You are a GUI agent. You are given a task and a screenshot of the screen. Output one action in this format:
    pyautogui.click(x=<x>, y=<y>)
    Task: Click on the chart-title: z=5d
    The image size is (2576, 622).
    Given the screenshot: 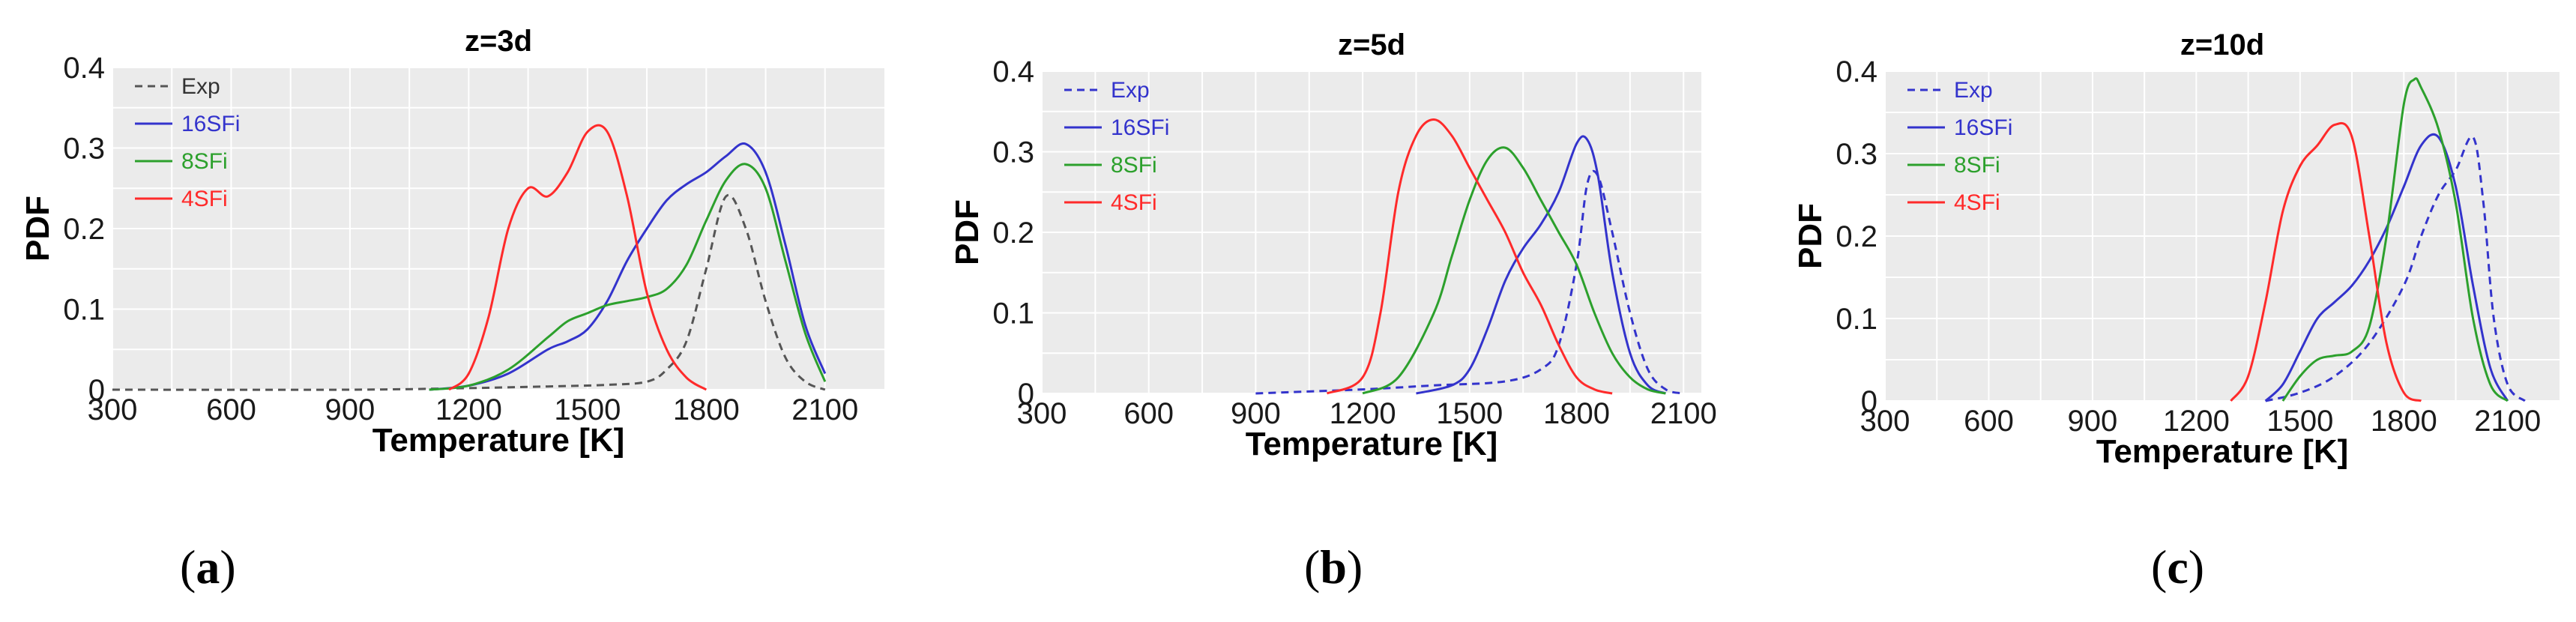 What is the action you would take?
    pyautogui.click(x=1372, y=44)
    